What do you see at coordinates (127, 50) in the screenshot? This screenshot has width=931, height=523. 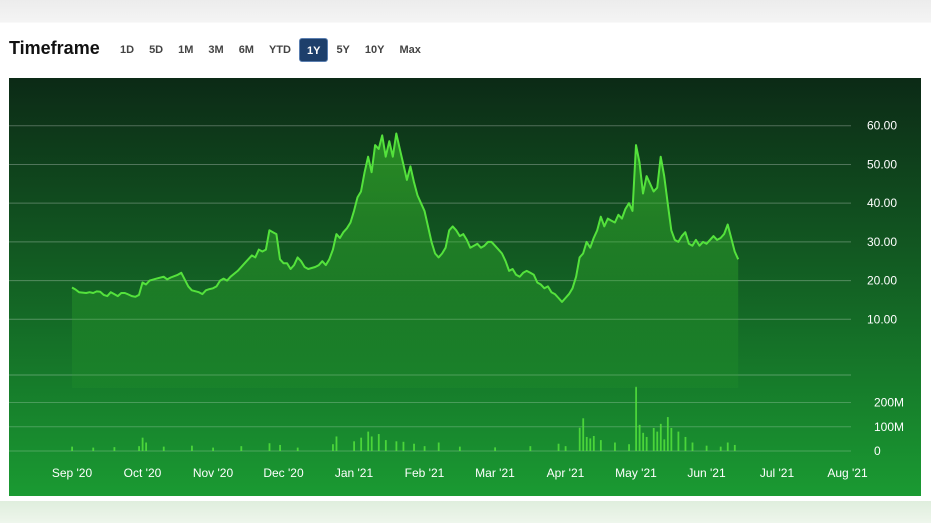 I see `tab-1d: 1D` at bounding box center [127, 50].